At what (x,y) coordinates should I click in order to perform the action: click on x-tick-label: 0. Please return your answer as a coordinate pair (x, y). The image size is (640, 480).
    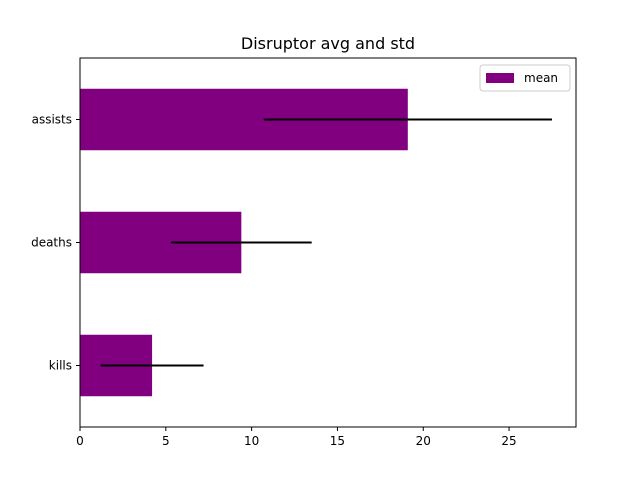
    Looking at the image, I should click on (80, 441).